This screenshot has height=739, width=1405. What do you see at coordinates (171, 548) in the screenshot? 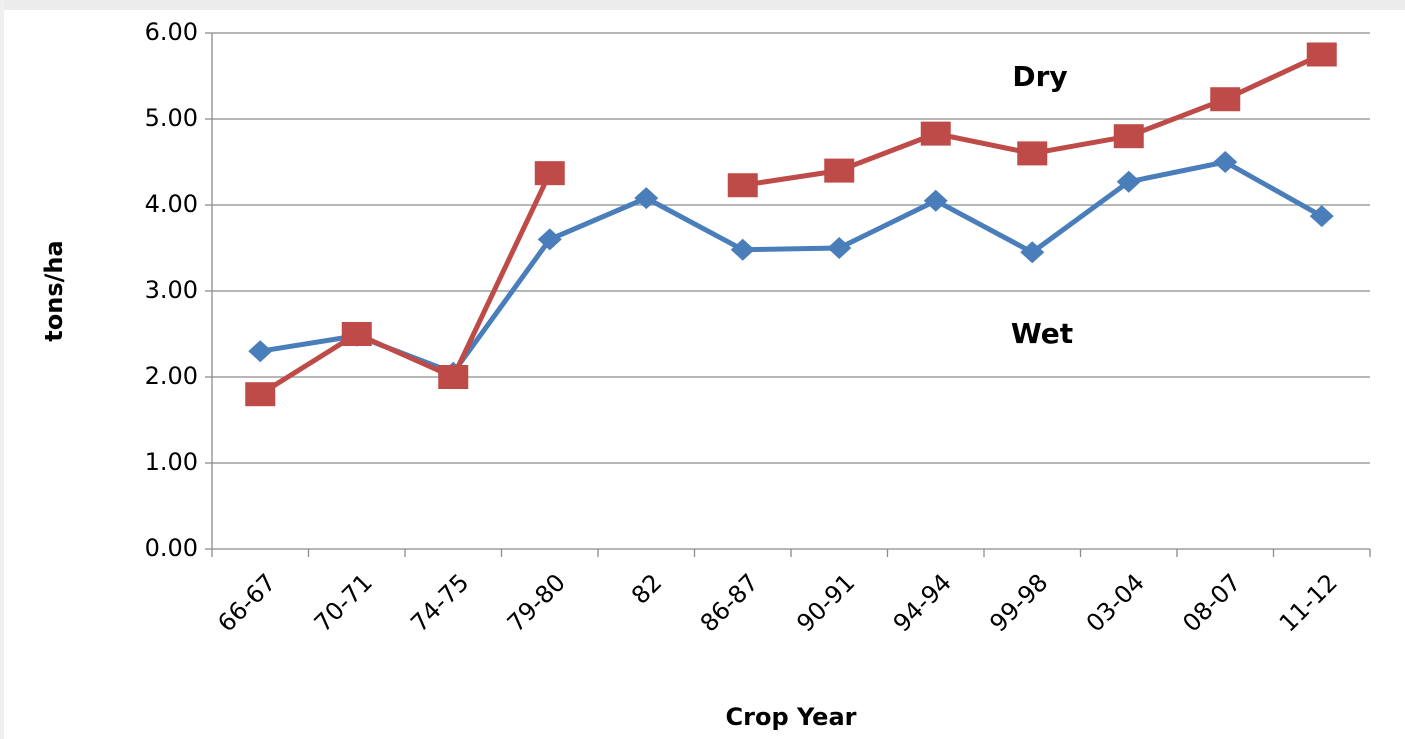
I see `y-tick-label: 0.00` at bounding box center [171, 548].